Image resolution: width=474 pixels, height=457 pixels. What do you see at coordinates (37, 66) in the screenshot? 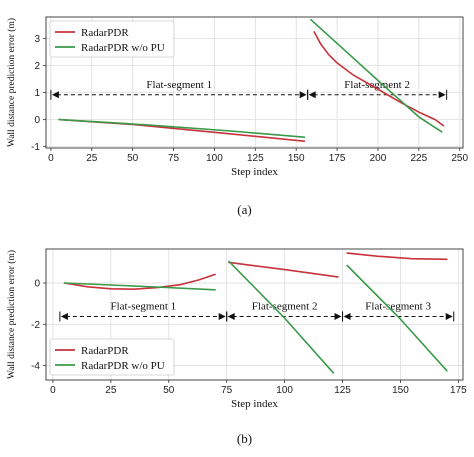
I see `y-tick-label: 2` at bounding box center [37, 66].